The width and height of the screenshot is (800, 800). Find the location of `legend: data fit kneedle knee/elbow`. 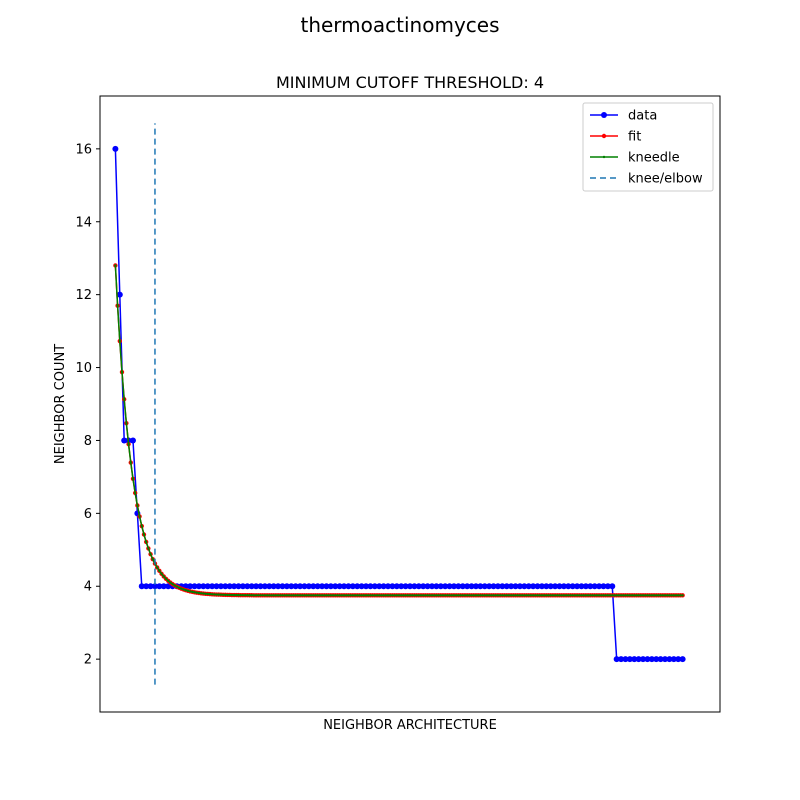

legend: data fit kneedle knee/elbow is located at coordinates (648, 147).